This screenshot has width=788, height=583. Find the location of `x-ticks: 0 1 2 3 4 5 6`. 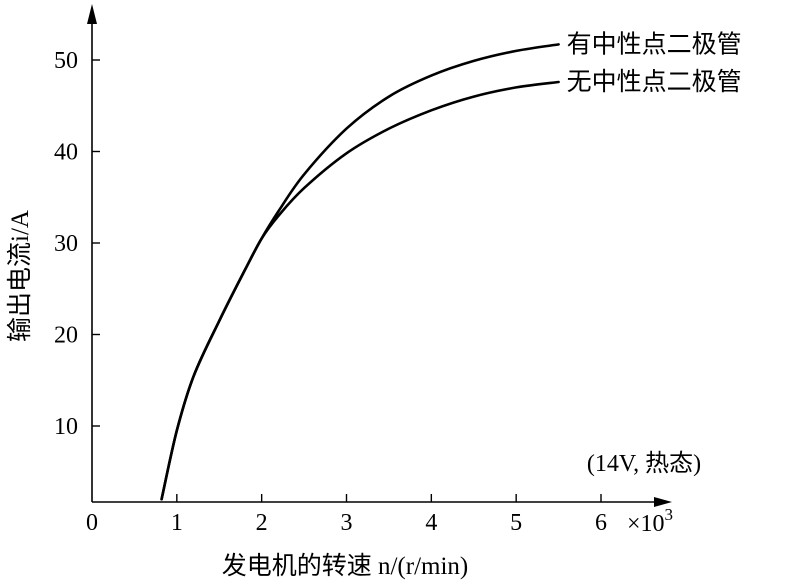

x-ticks: 0 1 2 3 4 5 6 is located at coordinates (346, 515).